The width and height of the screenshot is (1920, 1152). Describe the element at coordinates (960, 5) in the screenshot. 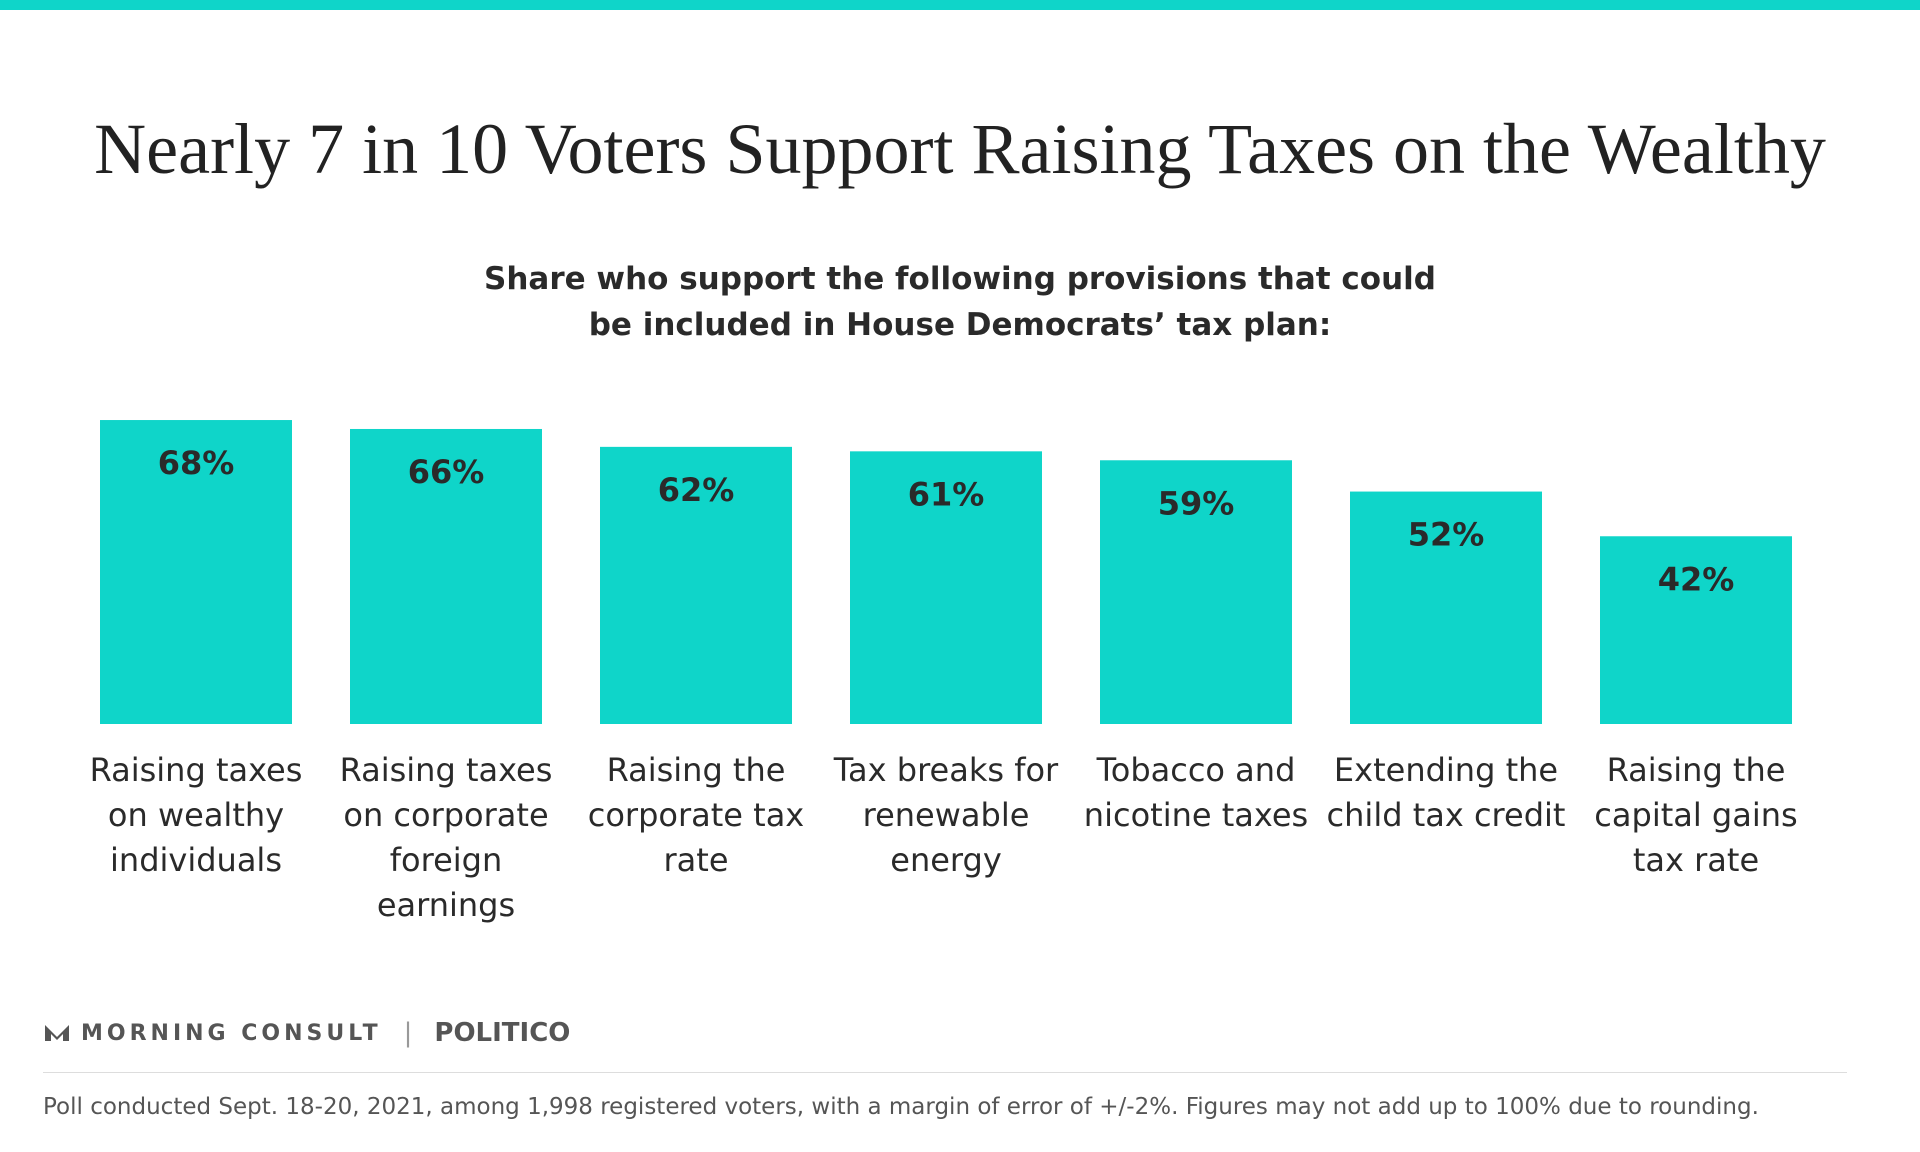

I see `top-stripe` at that location.